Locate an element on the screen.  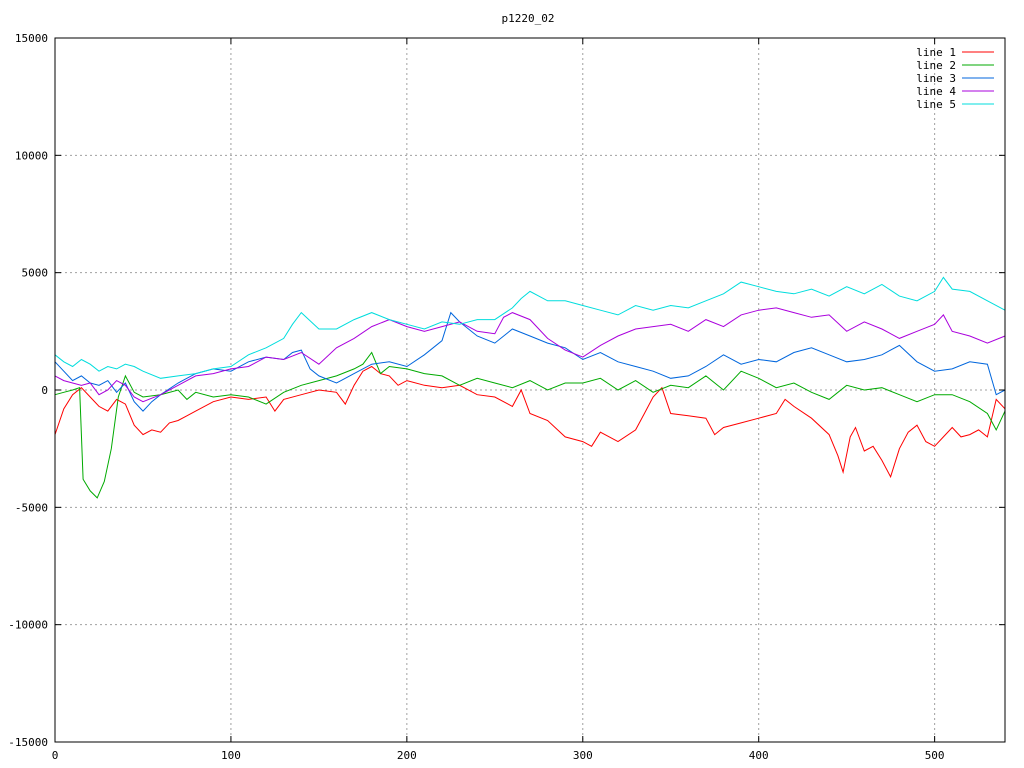
y-tick-label: 0 is located at coordinates (44, 390).